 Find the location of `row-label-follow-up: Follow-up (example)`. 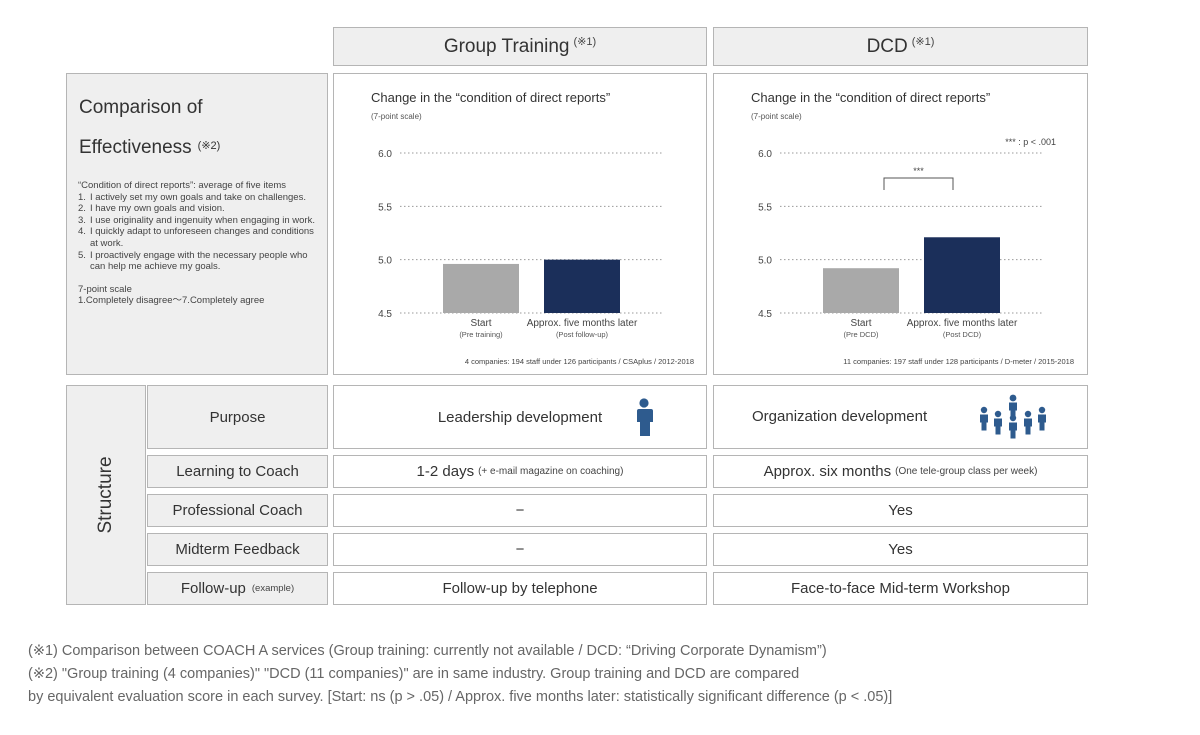

row-label-follow-up: Follow-up (example) is located at coordinates (237, 588).